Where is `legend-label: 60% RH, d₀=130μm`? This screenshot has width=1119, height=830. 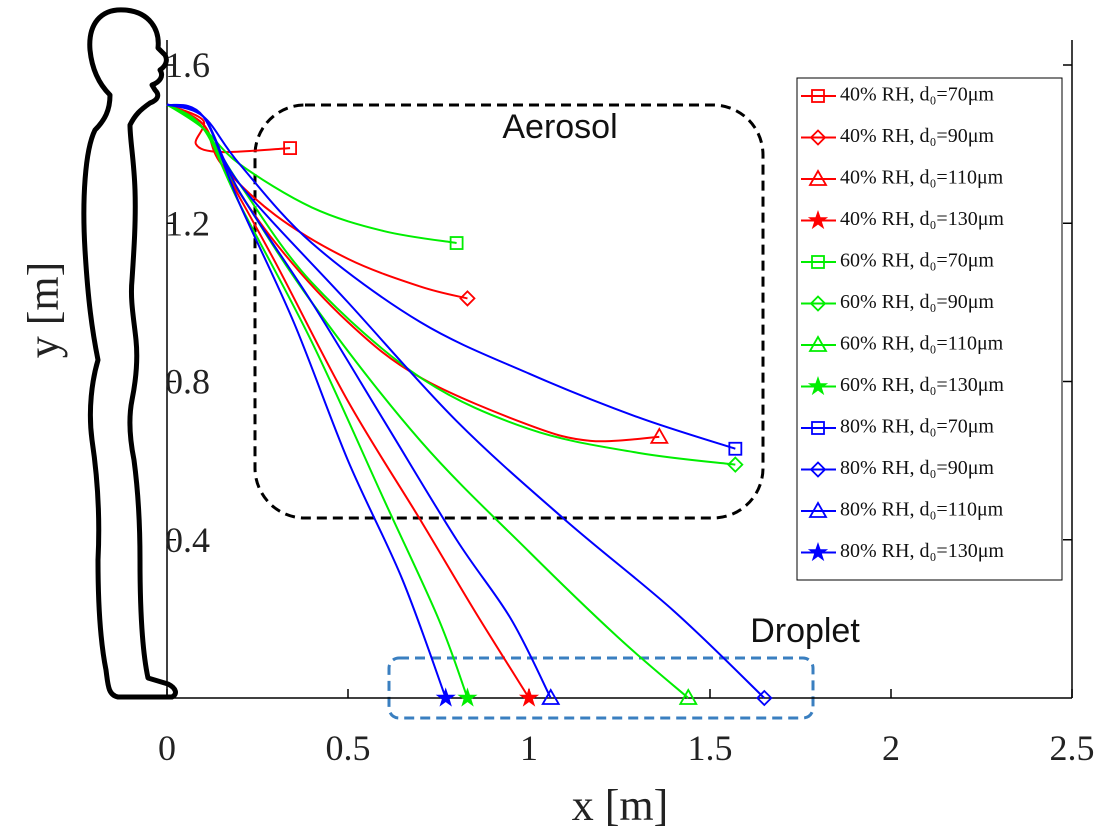
legend-label: 60% RH, d₀=130μm is located at coordinates (922, 385).